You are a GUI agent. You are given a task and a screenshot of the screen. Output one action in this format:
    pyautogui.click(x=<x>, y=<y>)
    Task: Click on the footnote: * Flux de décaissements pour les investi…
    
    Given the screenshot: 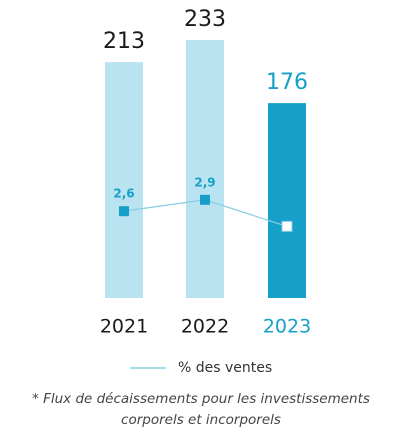 What is the action you would take?
    pyautogui.click(x=201, y=399)
    